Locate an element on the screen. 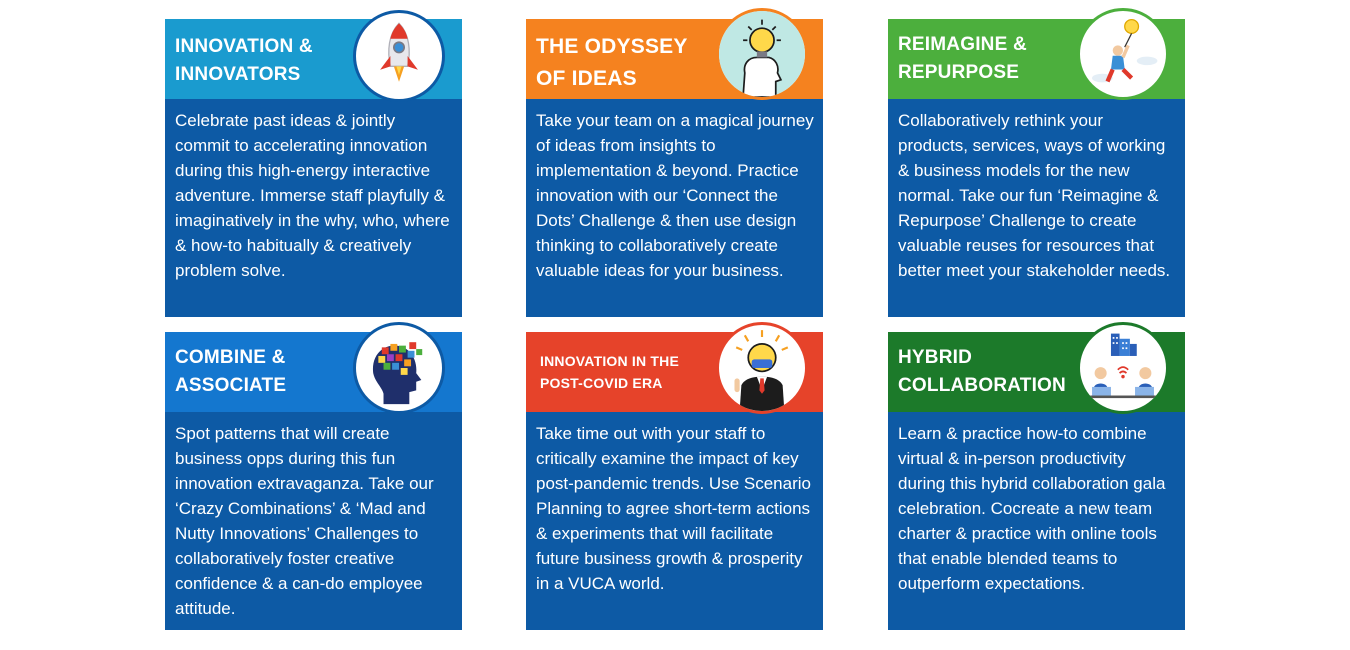 The image size is (1350, 650). card-title: INNOVATION & INNOVATORS is located at coordinates (244, 60).